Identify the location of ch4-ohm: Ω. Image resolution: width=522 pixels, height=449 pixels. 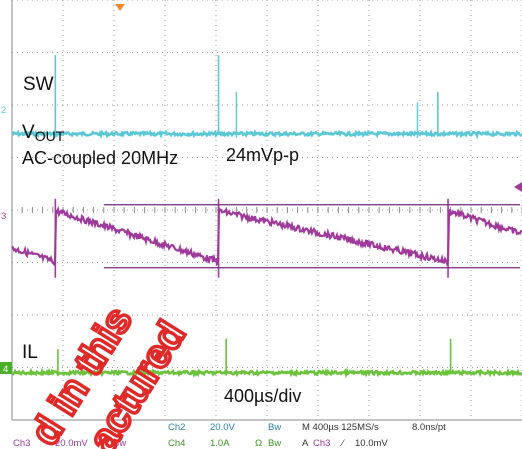
(258, 443).